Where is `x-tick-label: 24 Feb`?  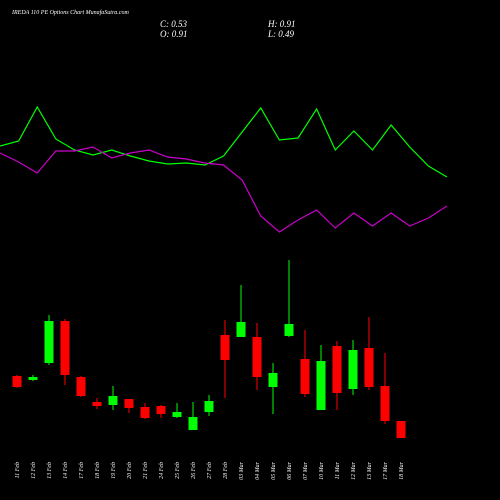
x-tick-label: 24 Feb is located at coordinates (161, 470).